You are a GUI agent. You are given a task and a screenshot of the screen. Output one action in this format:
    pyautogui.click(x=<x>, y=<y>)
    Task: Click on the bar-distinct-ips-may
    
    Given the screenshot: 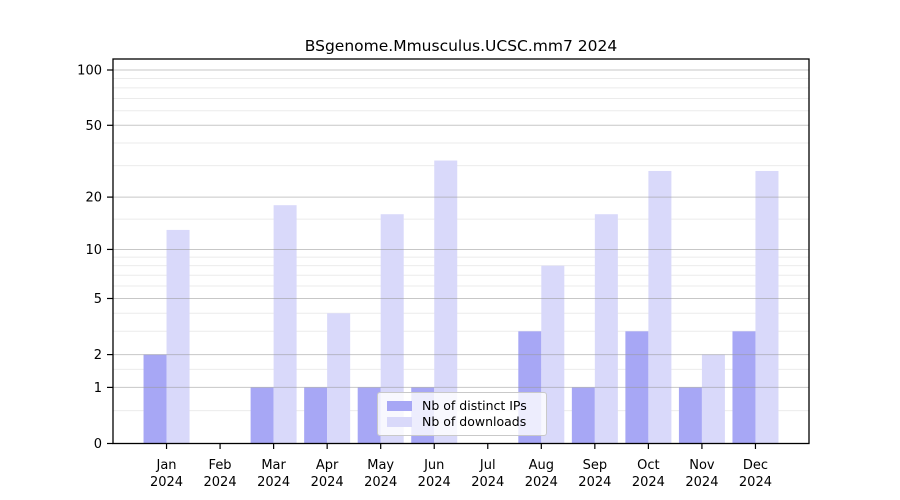 What is the action you would take?
    pyautogui.click(x=369, y=415)
    